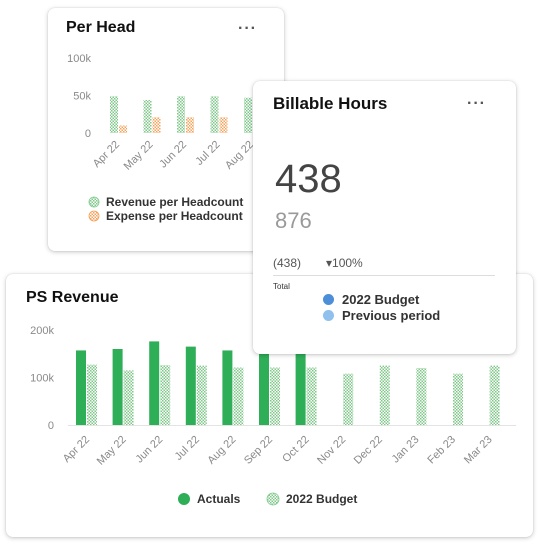  I want to click on y-tick-label: 50k, so click(82, 97).